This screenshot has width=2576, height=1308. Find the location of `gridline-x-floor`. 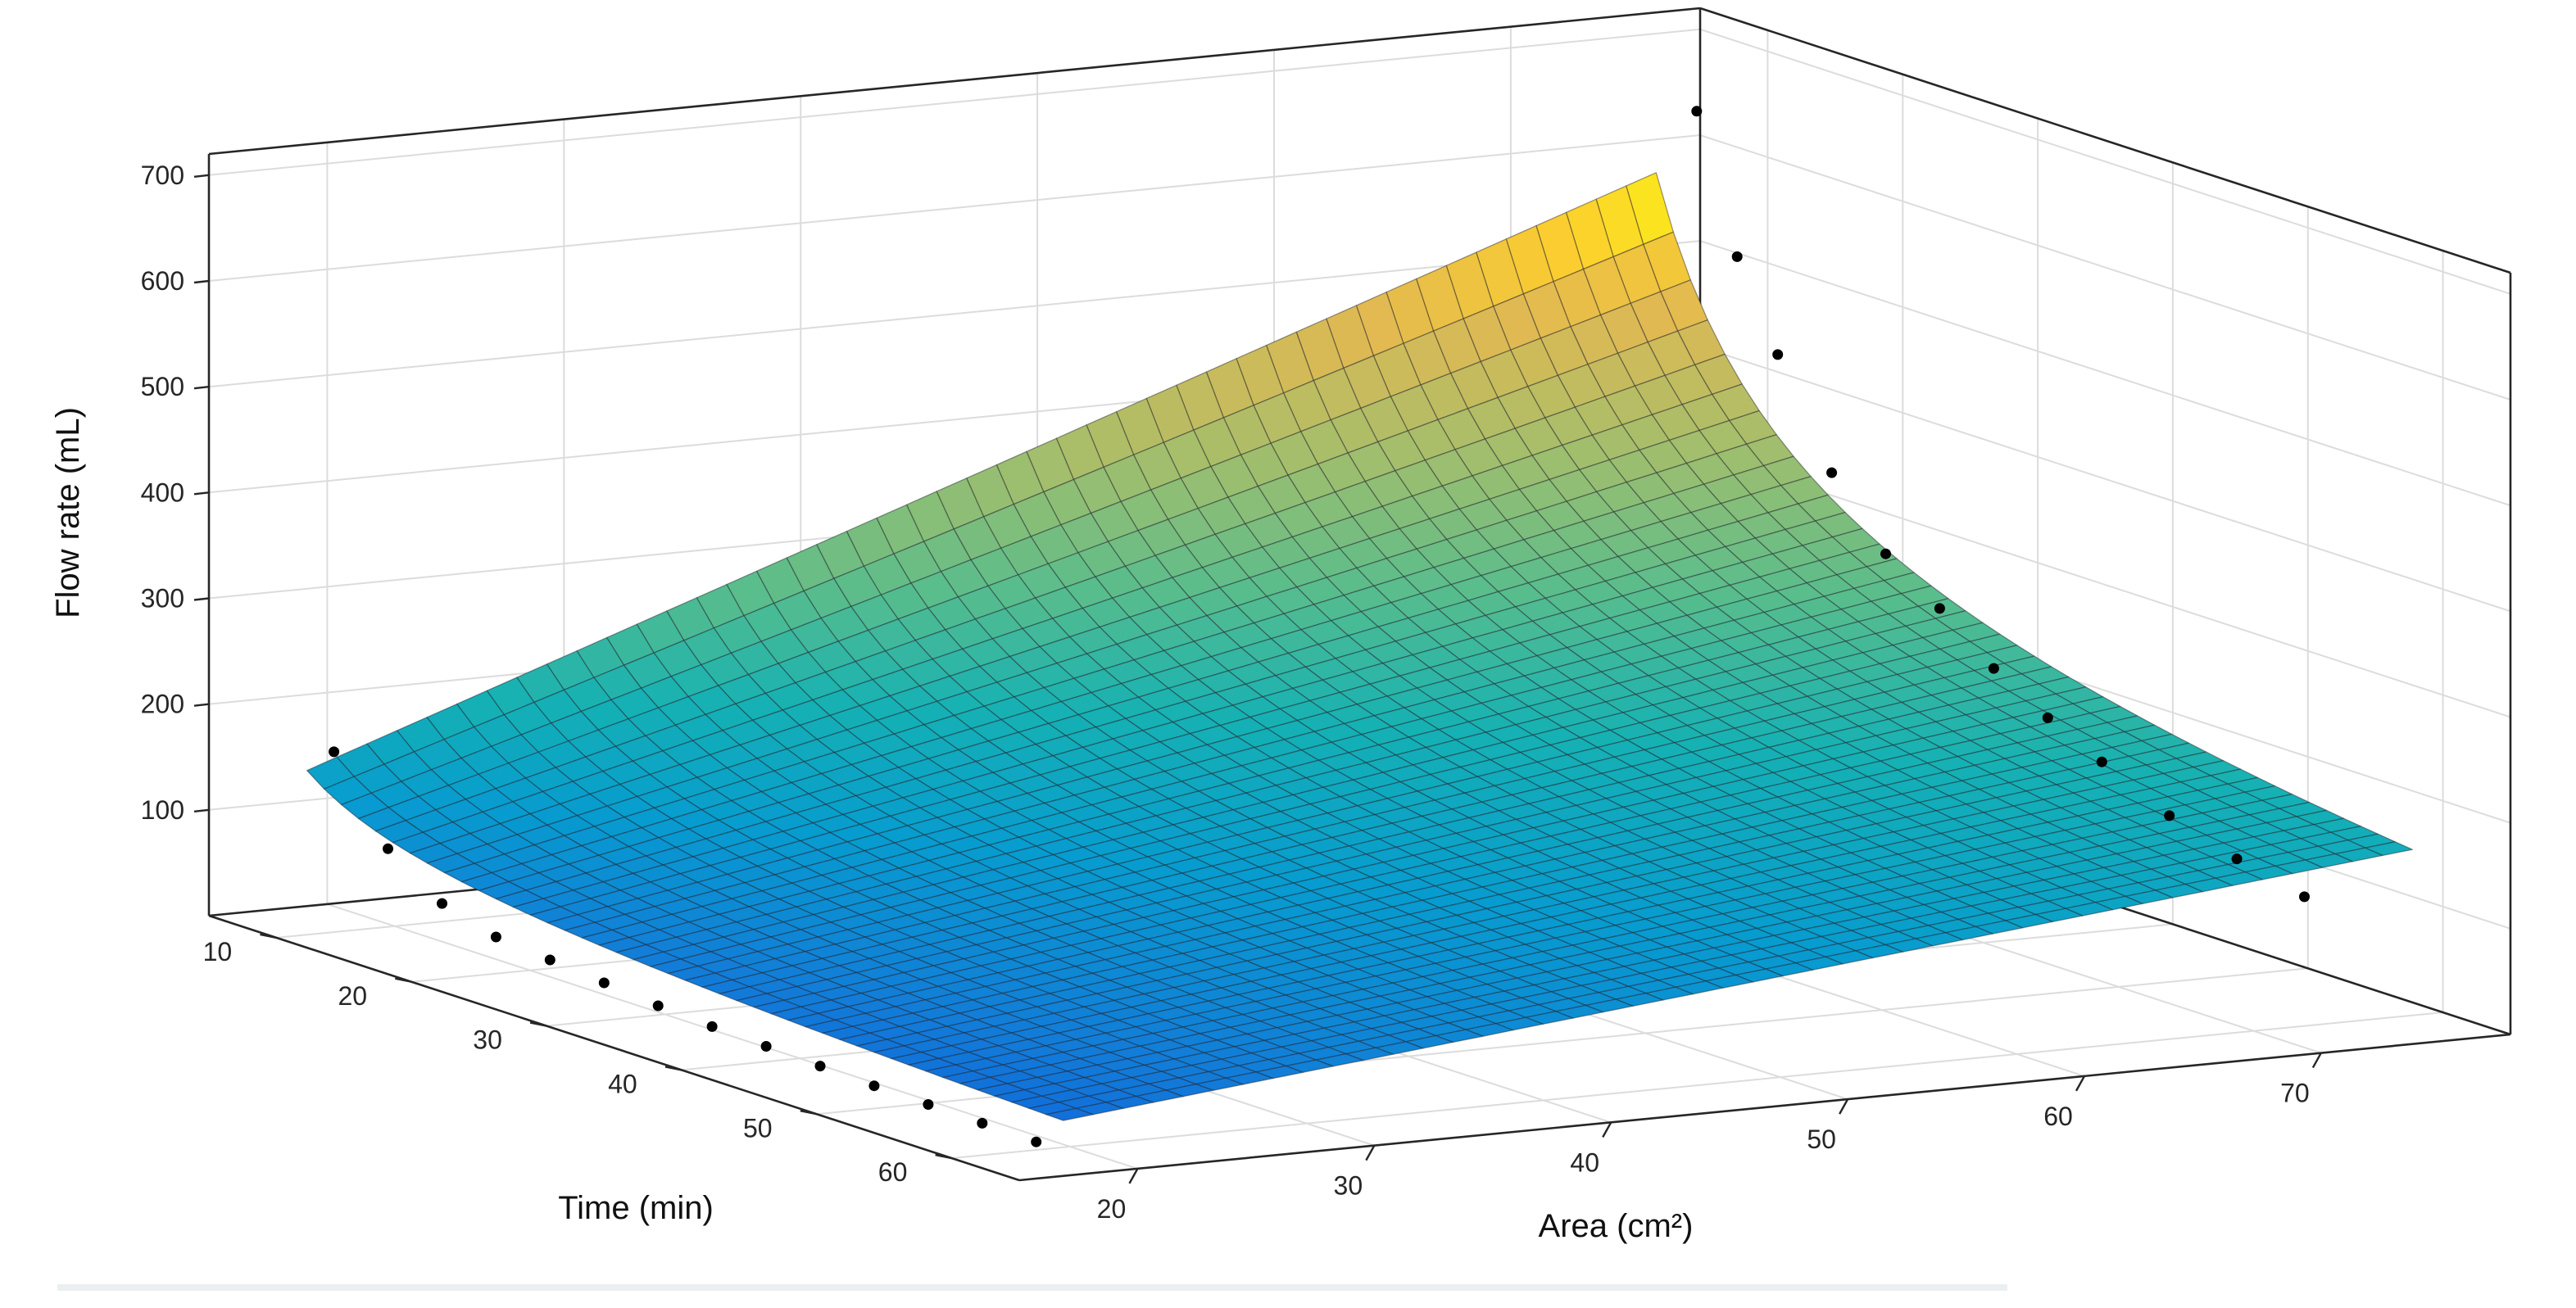

gridline-x-floor is located at coordinates (732, 1036).